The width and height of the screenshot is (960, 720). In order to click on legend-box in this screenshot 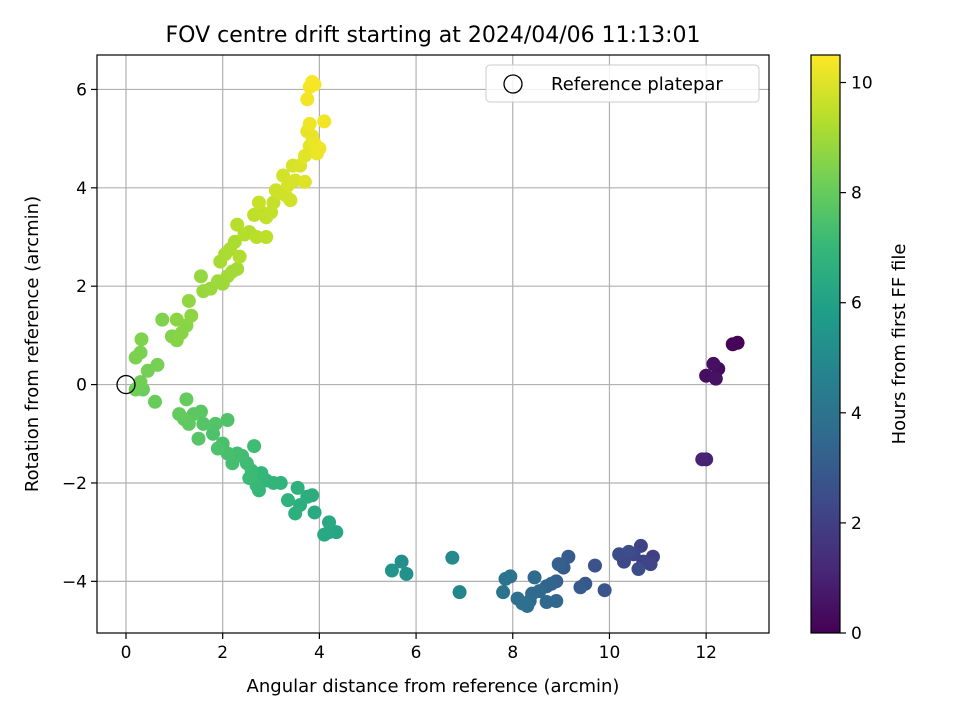, I will do `click(622, 83)`.